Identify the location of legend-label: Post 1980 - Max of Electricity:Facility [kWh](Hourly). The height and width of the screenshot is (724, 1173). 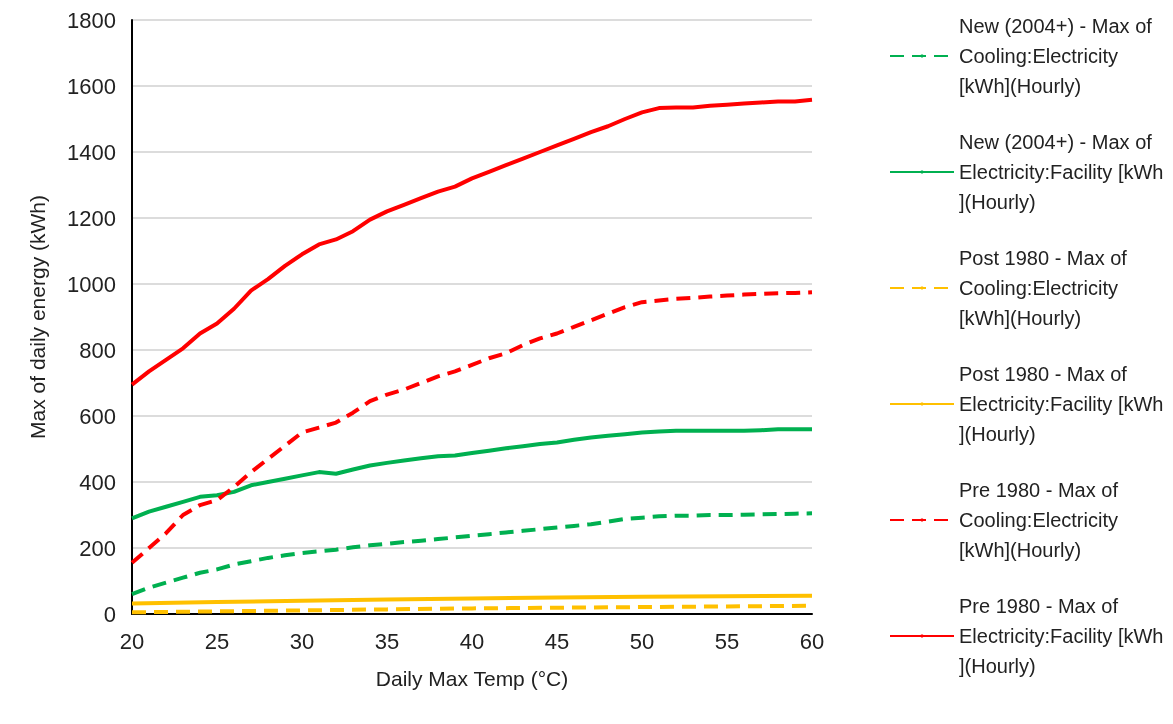
(1061, 404).